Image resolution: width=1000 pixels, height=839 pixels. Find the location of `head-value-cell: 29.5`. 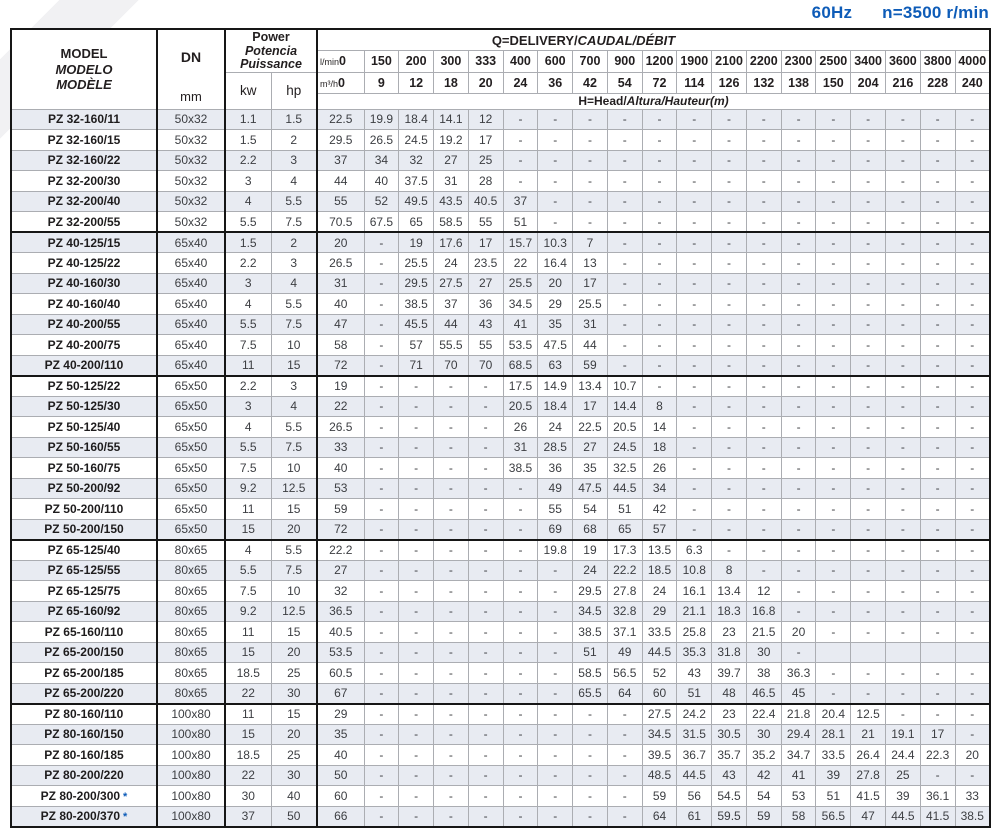

head-value-cell: 29.5 is located at coordinates (340, 140).